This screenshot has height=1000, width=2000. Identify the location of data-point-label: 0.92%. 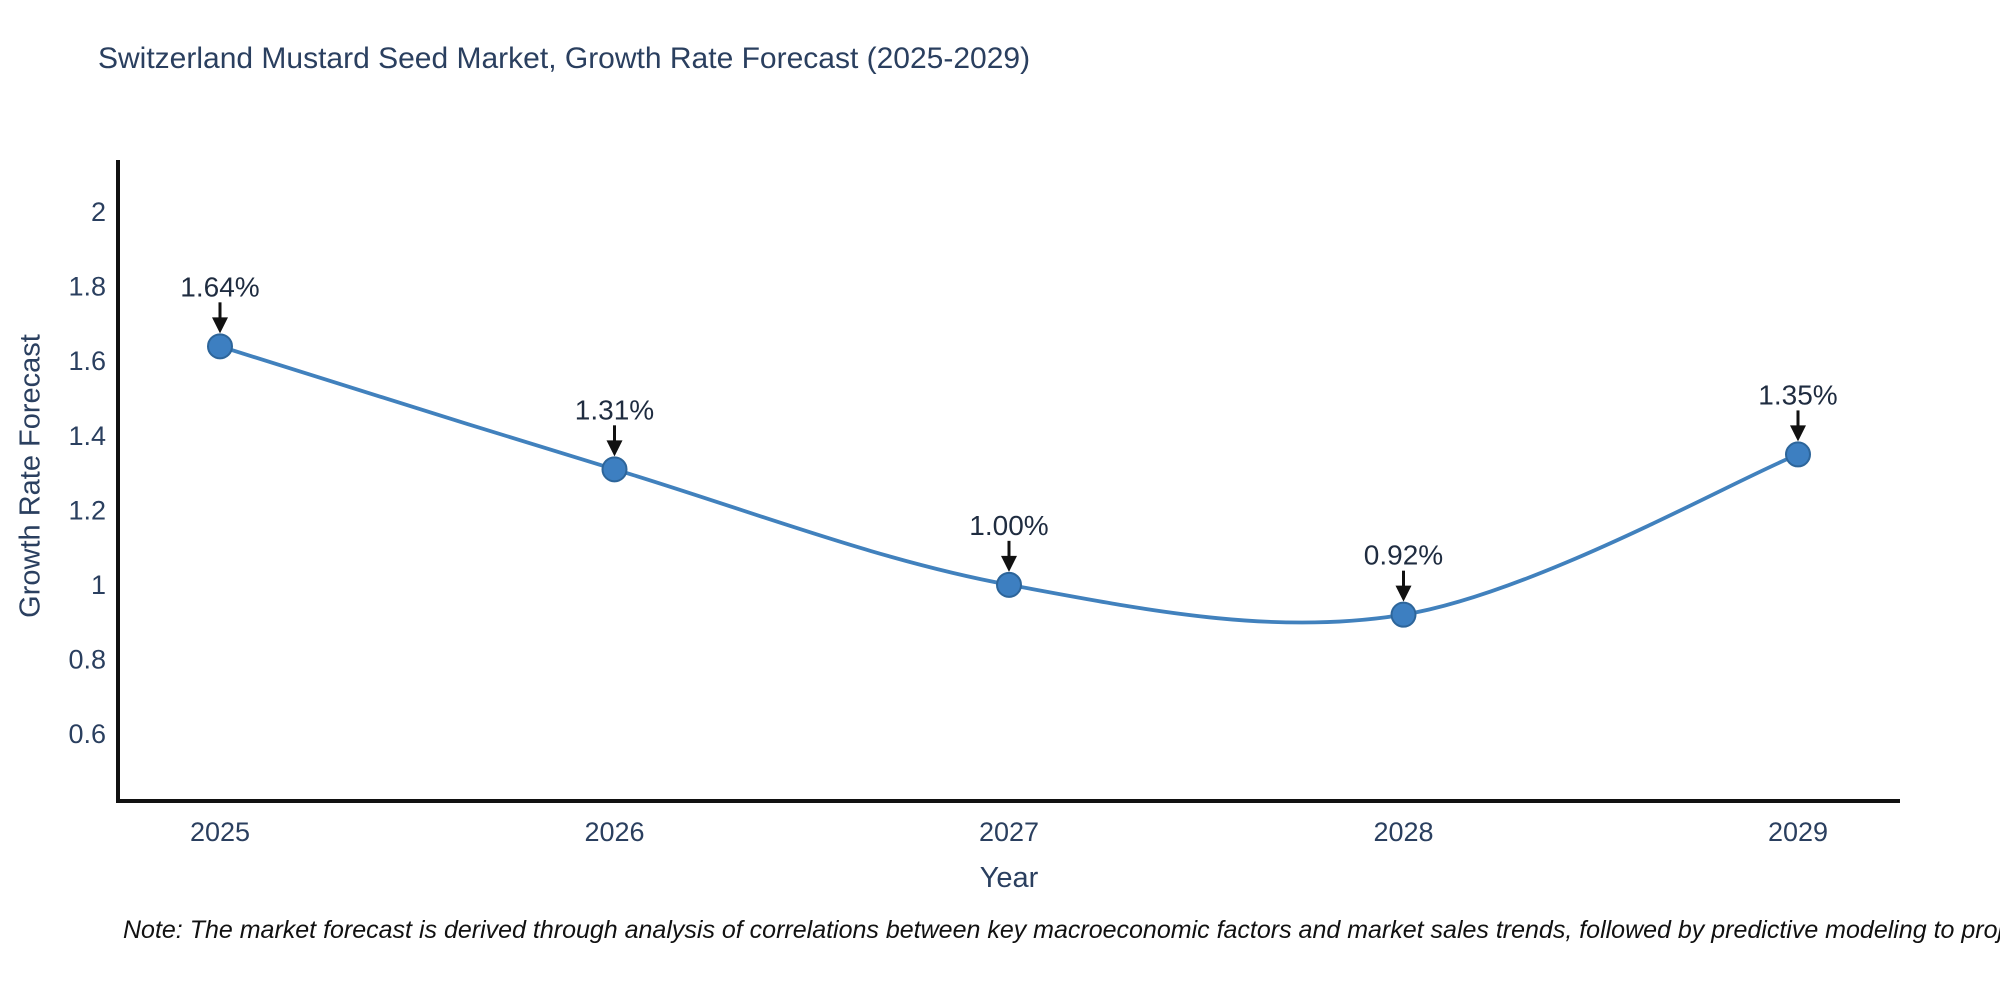
(1403, 555).